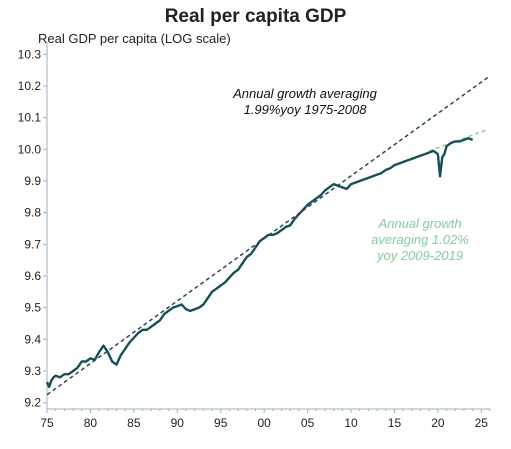  What do you see at coordinates (255, 16) in the screenshot?
I see `chart-title: Real per capita GDP` at bounding box center [255, 16].